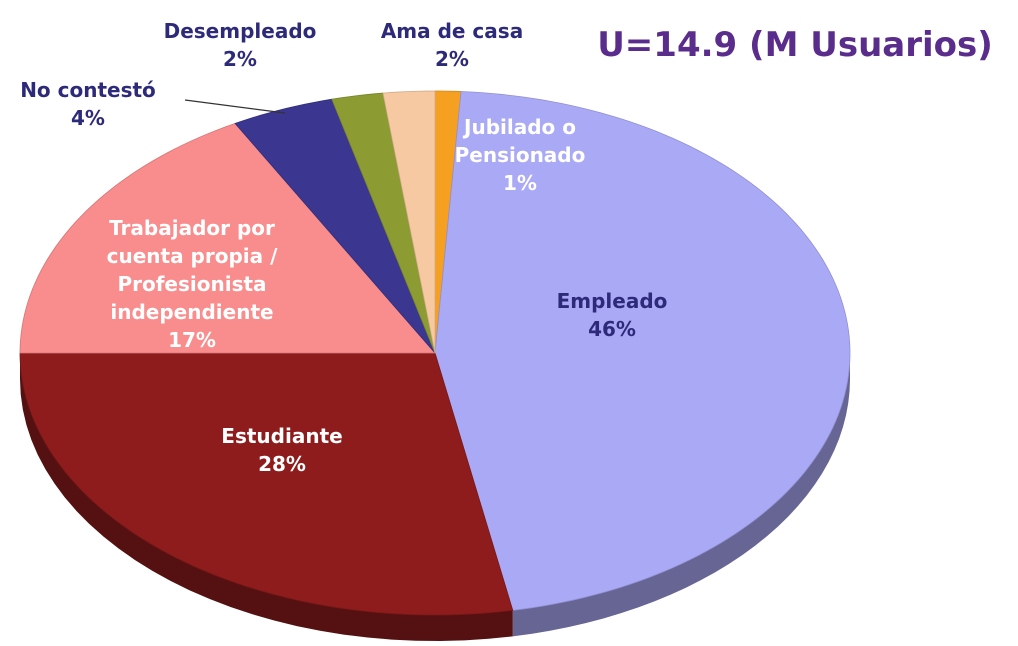  What do you see at coordinates (612, 315) in the screenshot?
I see `slice-label: Empleado 46%` at bounding box center [612, 315].